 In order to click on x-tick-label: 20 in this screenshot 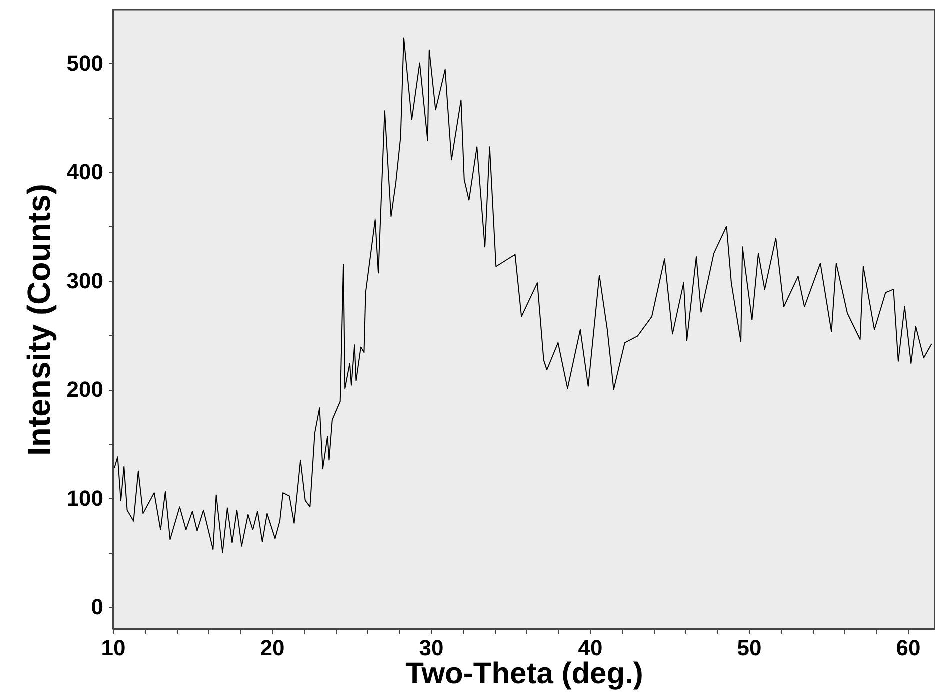, I will do `click(272, 648)`.